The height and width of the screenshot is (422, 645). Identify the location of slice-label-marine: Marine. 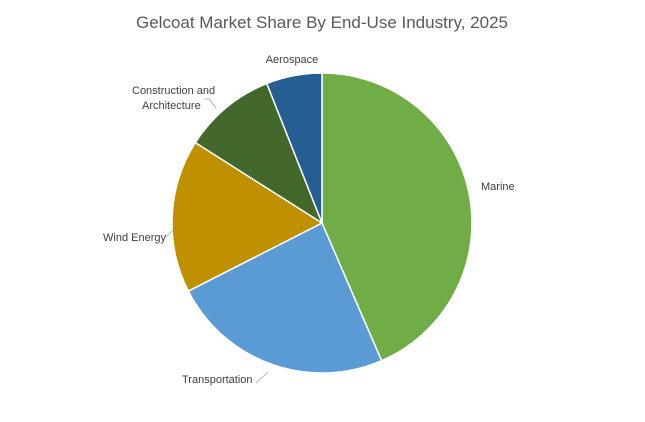
(498, 187).